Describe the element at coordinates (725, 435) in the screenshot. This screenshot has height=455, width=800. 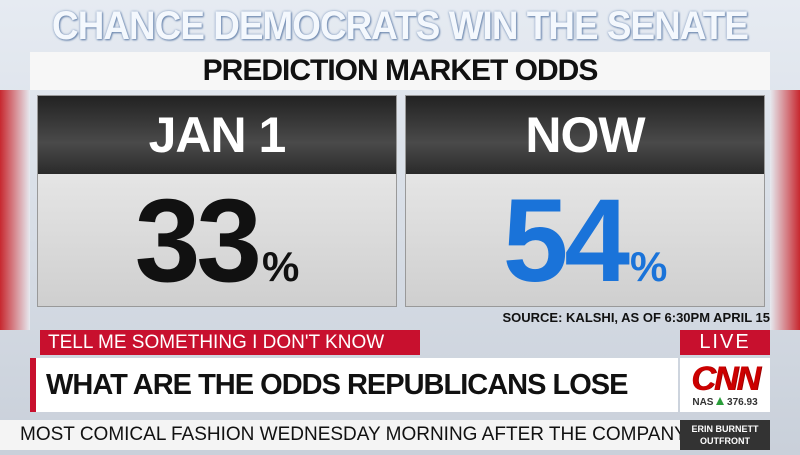
I see `show-name: ERIN BURNETT OUTFRONT` at that location.